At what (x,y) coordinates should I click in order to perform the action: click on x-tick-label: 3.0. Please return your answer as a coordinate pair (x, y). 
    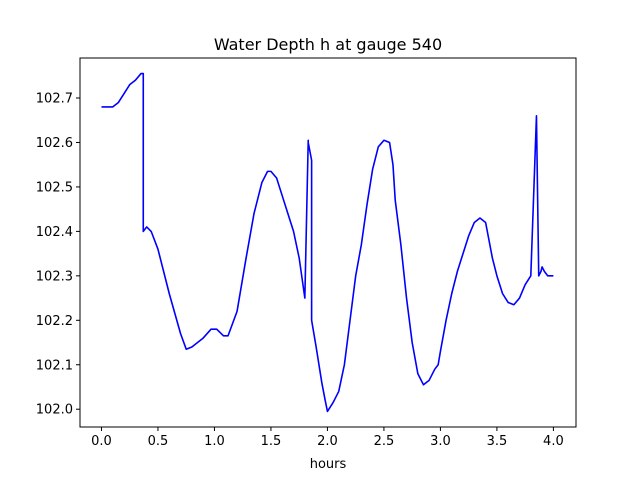
    Looking at the image, I should click on (440, 441).